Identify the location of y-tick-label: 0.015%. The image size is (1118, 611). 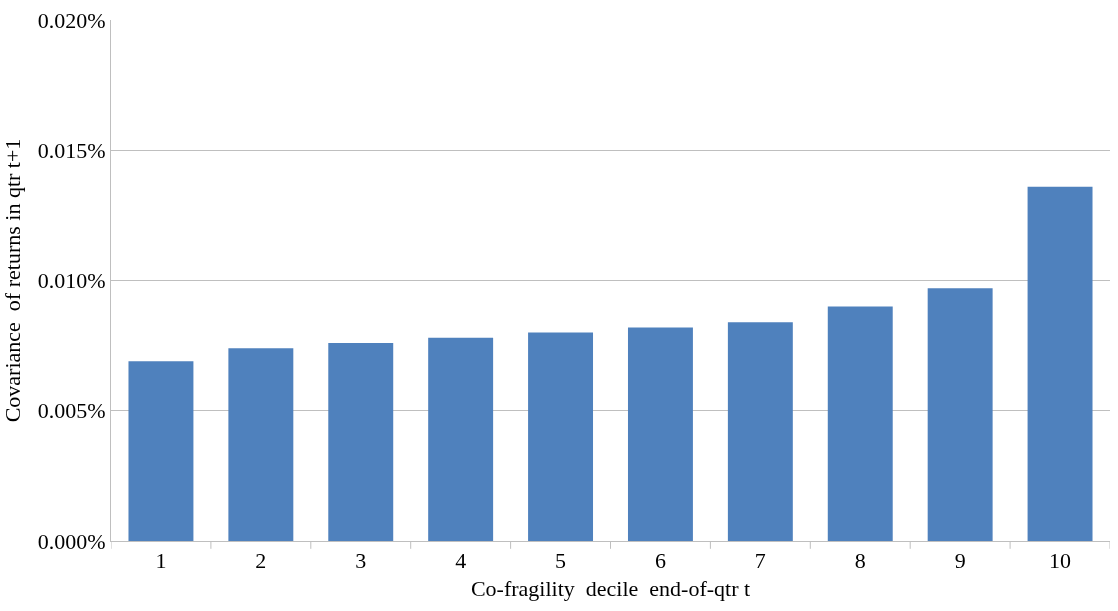
(71, 150).